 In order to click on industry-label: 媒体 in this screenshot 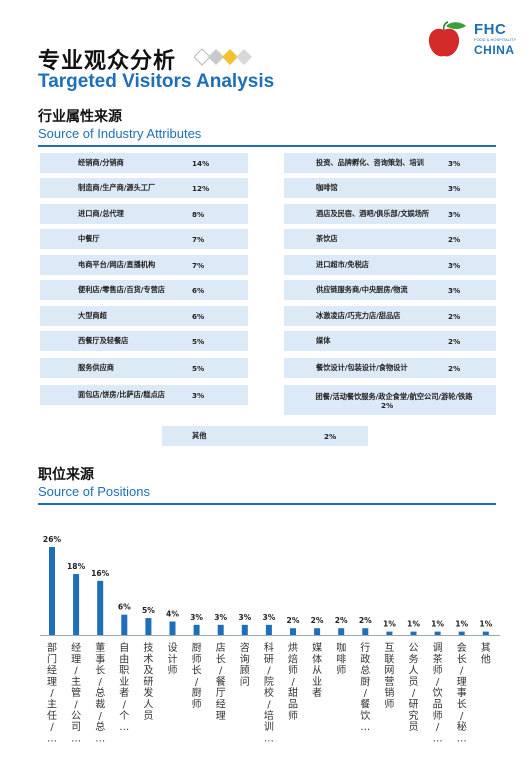, I will do `click(323, 340)`.